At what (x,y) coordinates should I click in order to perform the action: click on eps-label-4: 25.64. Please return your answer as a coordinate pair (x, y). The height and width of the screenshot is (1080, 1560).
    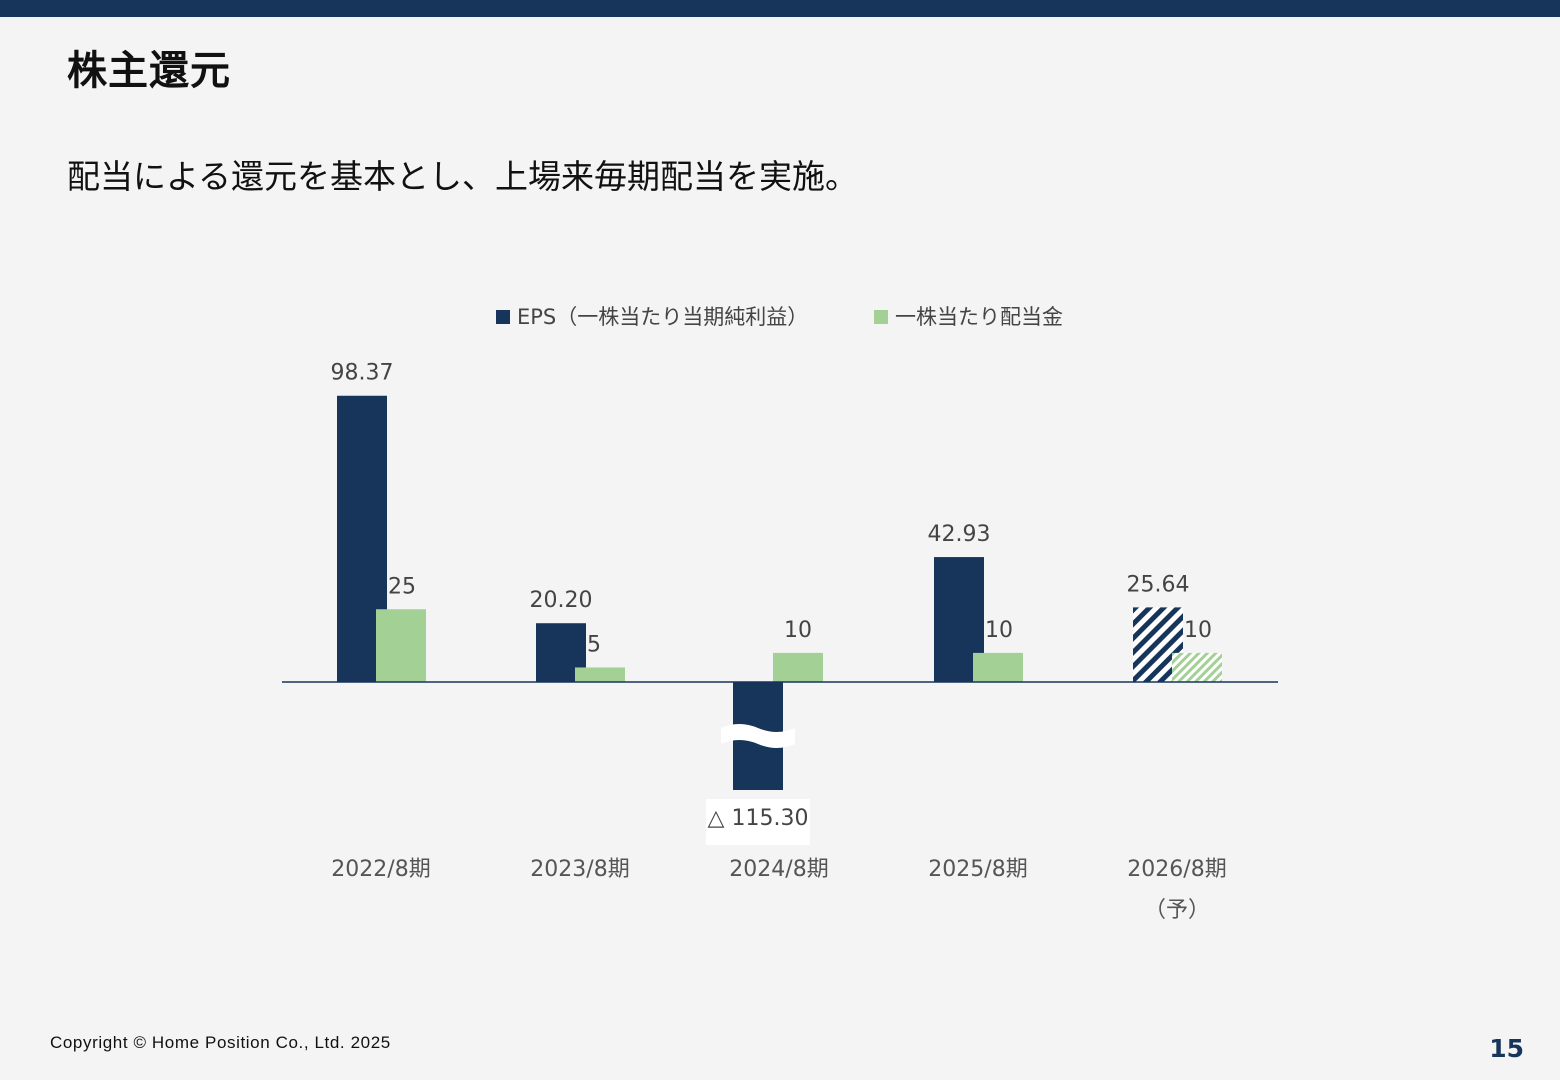
    Looking at the image, I should click on (1158, 584).